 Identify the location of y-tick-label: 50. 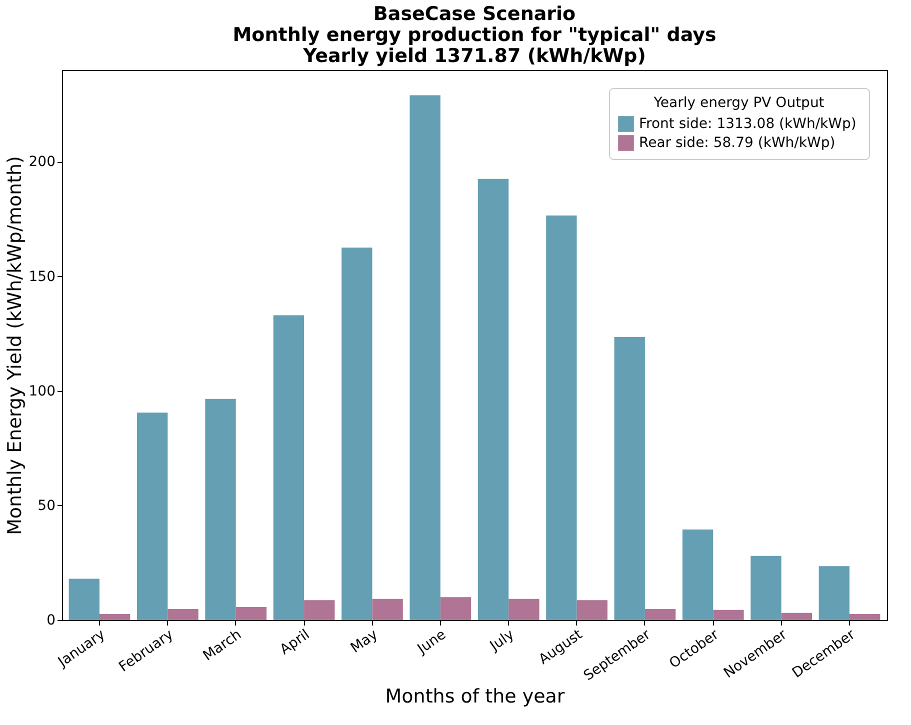
(47, 506).